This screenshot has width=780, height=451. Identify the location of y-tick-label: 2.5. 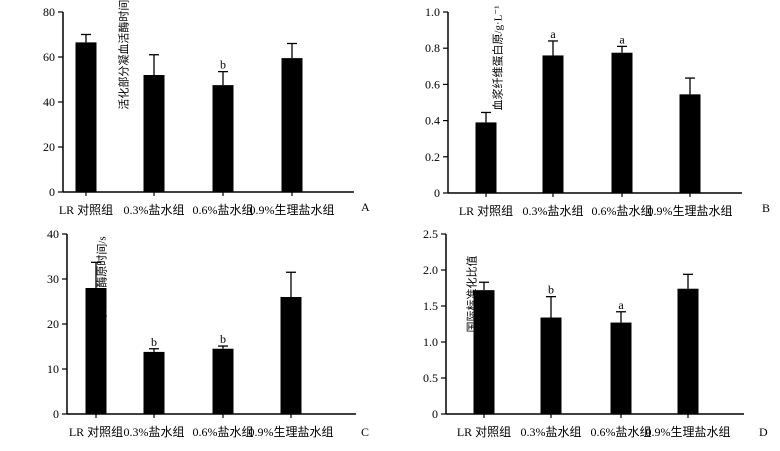
(430, 234).